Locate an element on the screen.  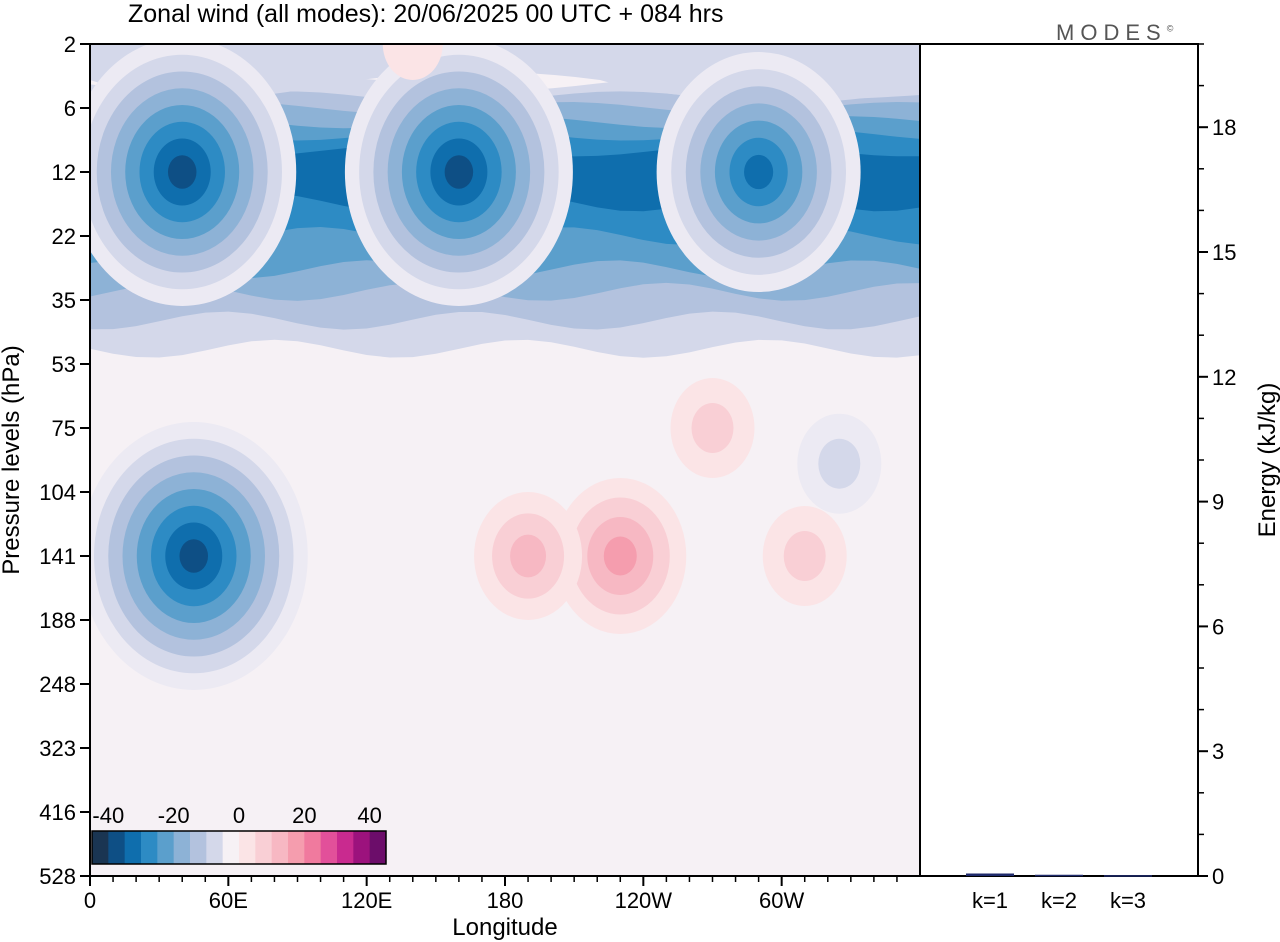
logo-mark: © is located at coordinates (1170, 28).